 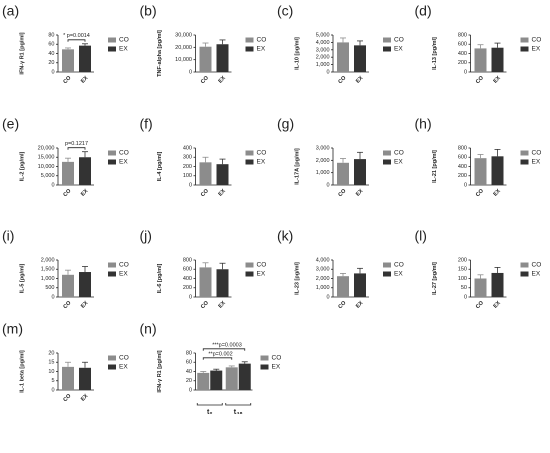 What do you see at coordinates (323, 260) in the screenshot?
I see `y-tick-label: 4,000` at bounding box center [323, 260].